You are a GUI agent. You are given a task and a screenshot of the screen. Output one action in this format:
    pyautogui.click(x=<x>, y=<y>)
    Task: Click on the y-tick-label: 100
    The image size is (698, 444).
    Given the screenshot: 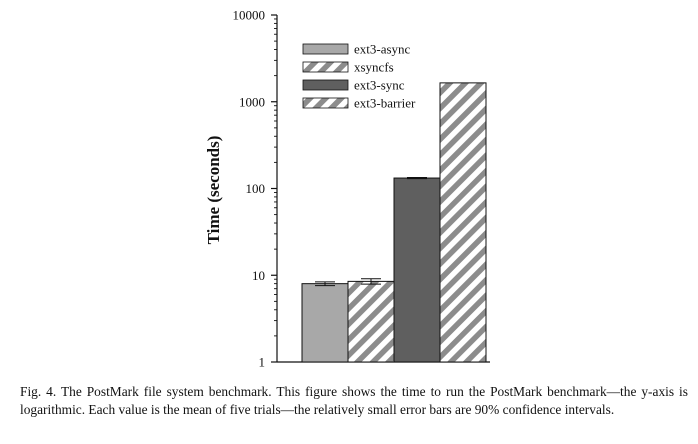 What is the action you would take?
    pyautogui.click(x=256, y=188)
    